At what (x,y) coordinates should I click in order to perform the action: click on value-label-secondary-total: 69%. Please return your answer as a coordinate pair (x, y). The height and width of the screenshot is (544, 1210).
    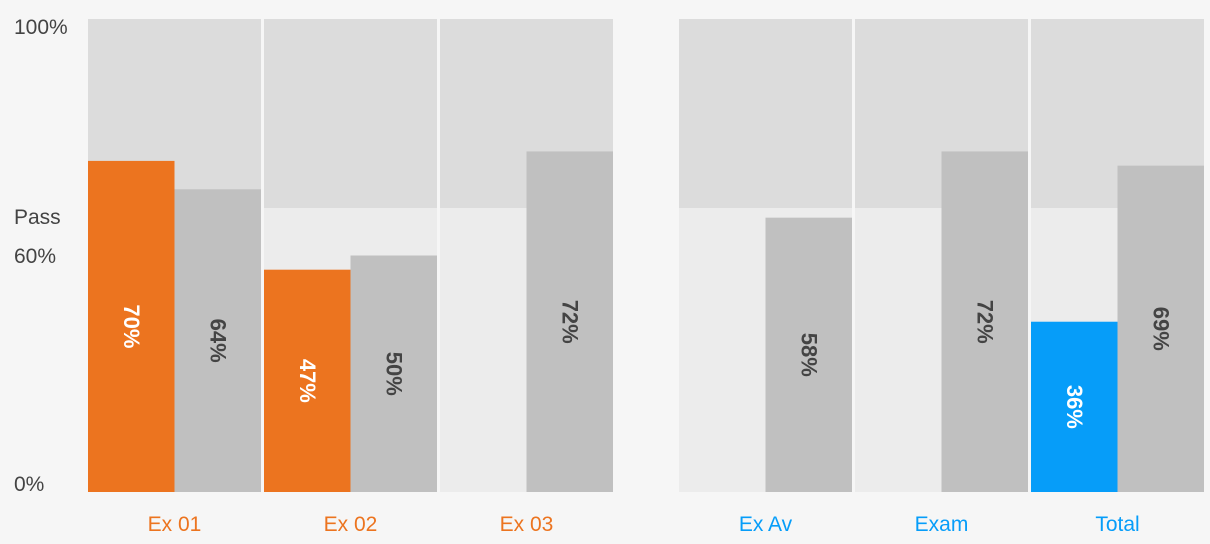
    Looking at the image, I should click on (1160, 329).